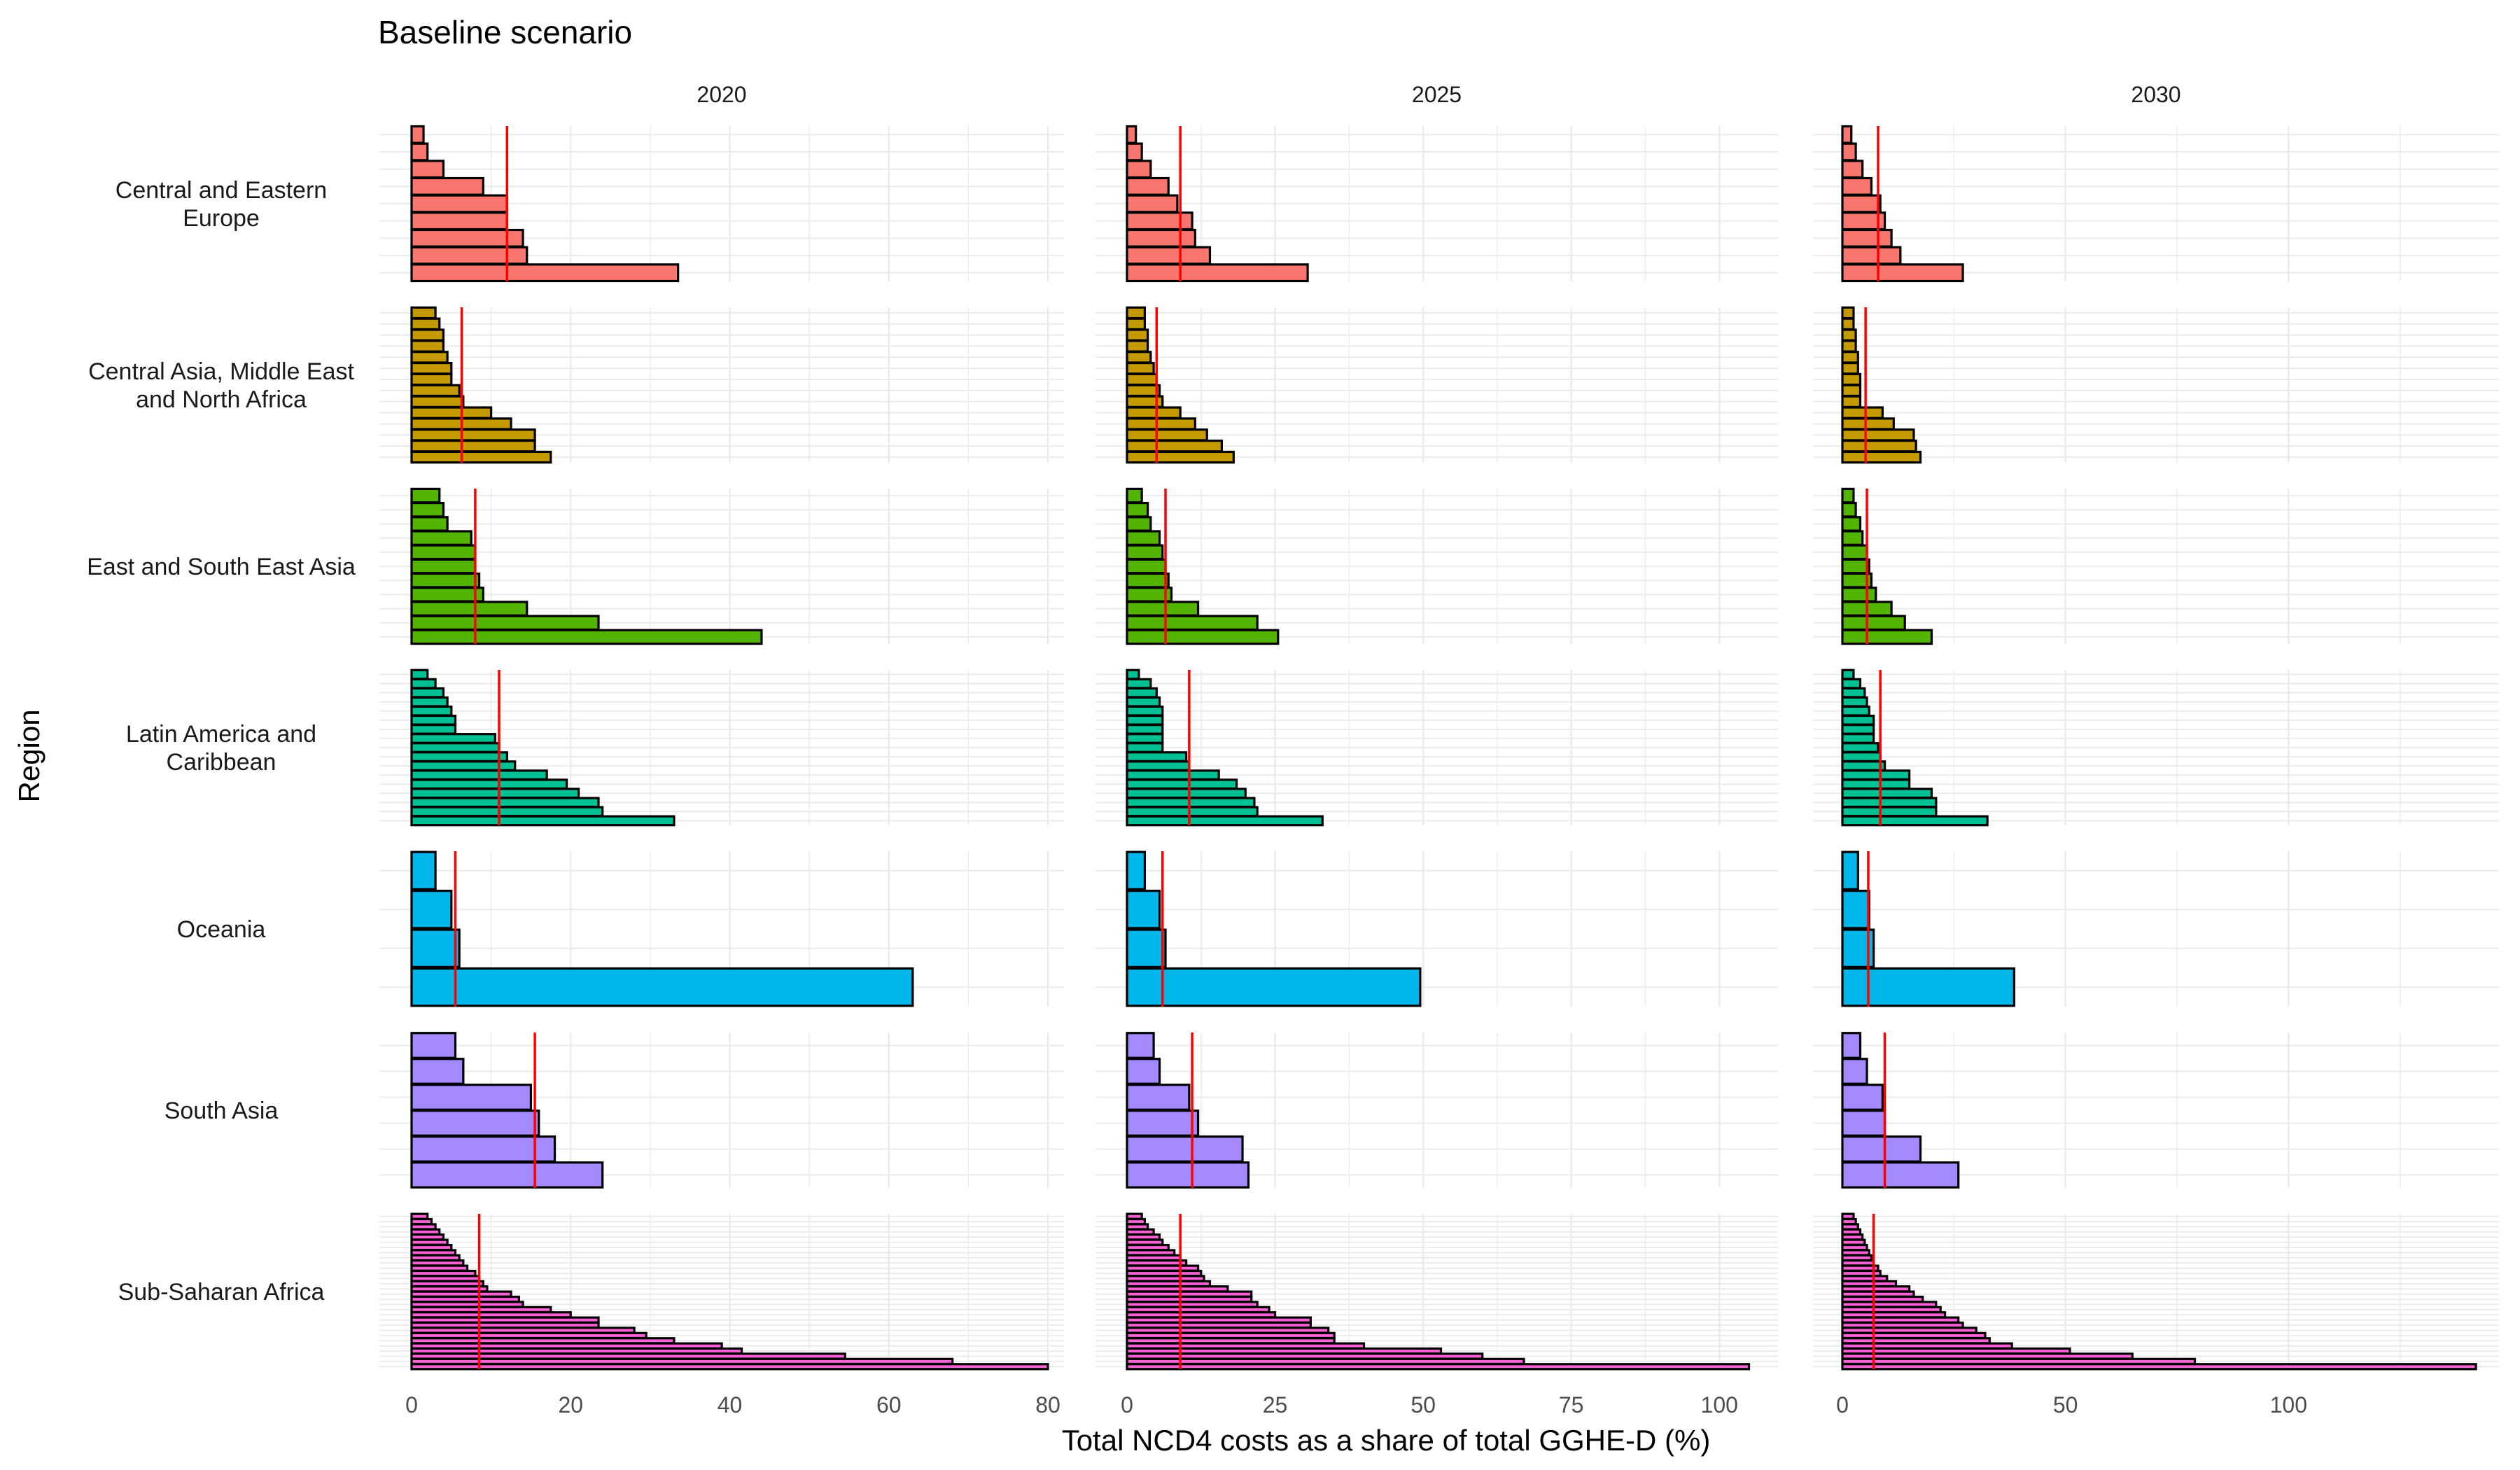 The image size is (2520, 1470). Describe the element at coordinates (221, 762) in the screenshot. I see `row-label-line: Caribbean` at that location.